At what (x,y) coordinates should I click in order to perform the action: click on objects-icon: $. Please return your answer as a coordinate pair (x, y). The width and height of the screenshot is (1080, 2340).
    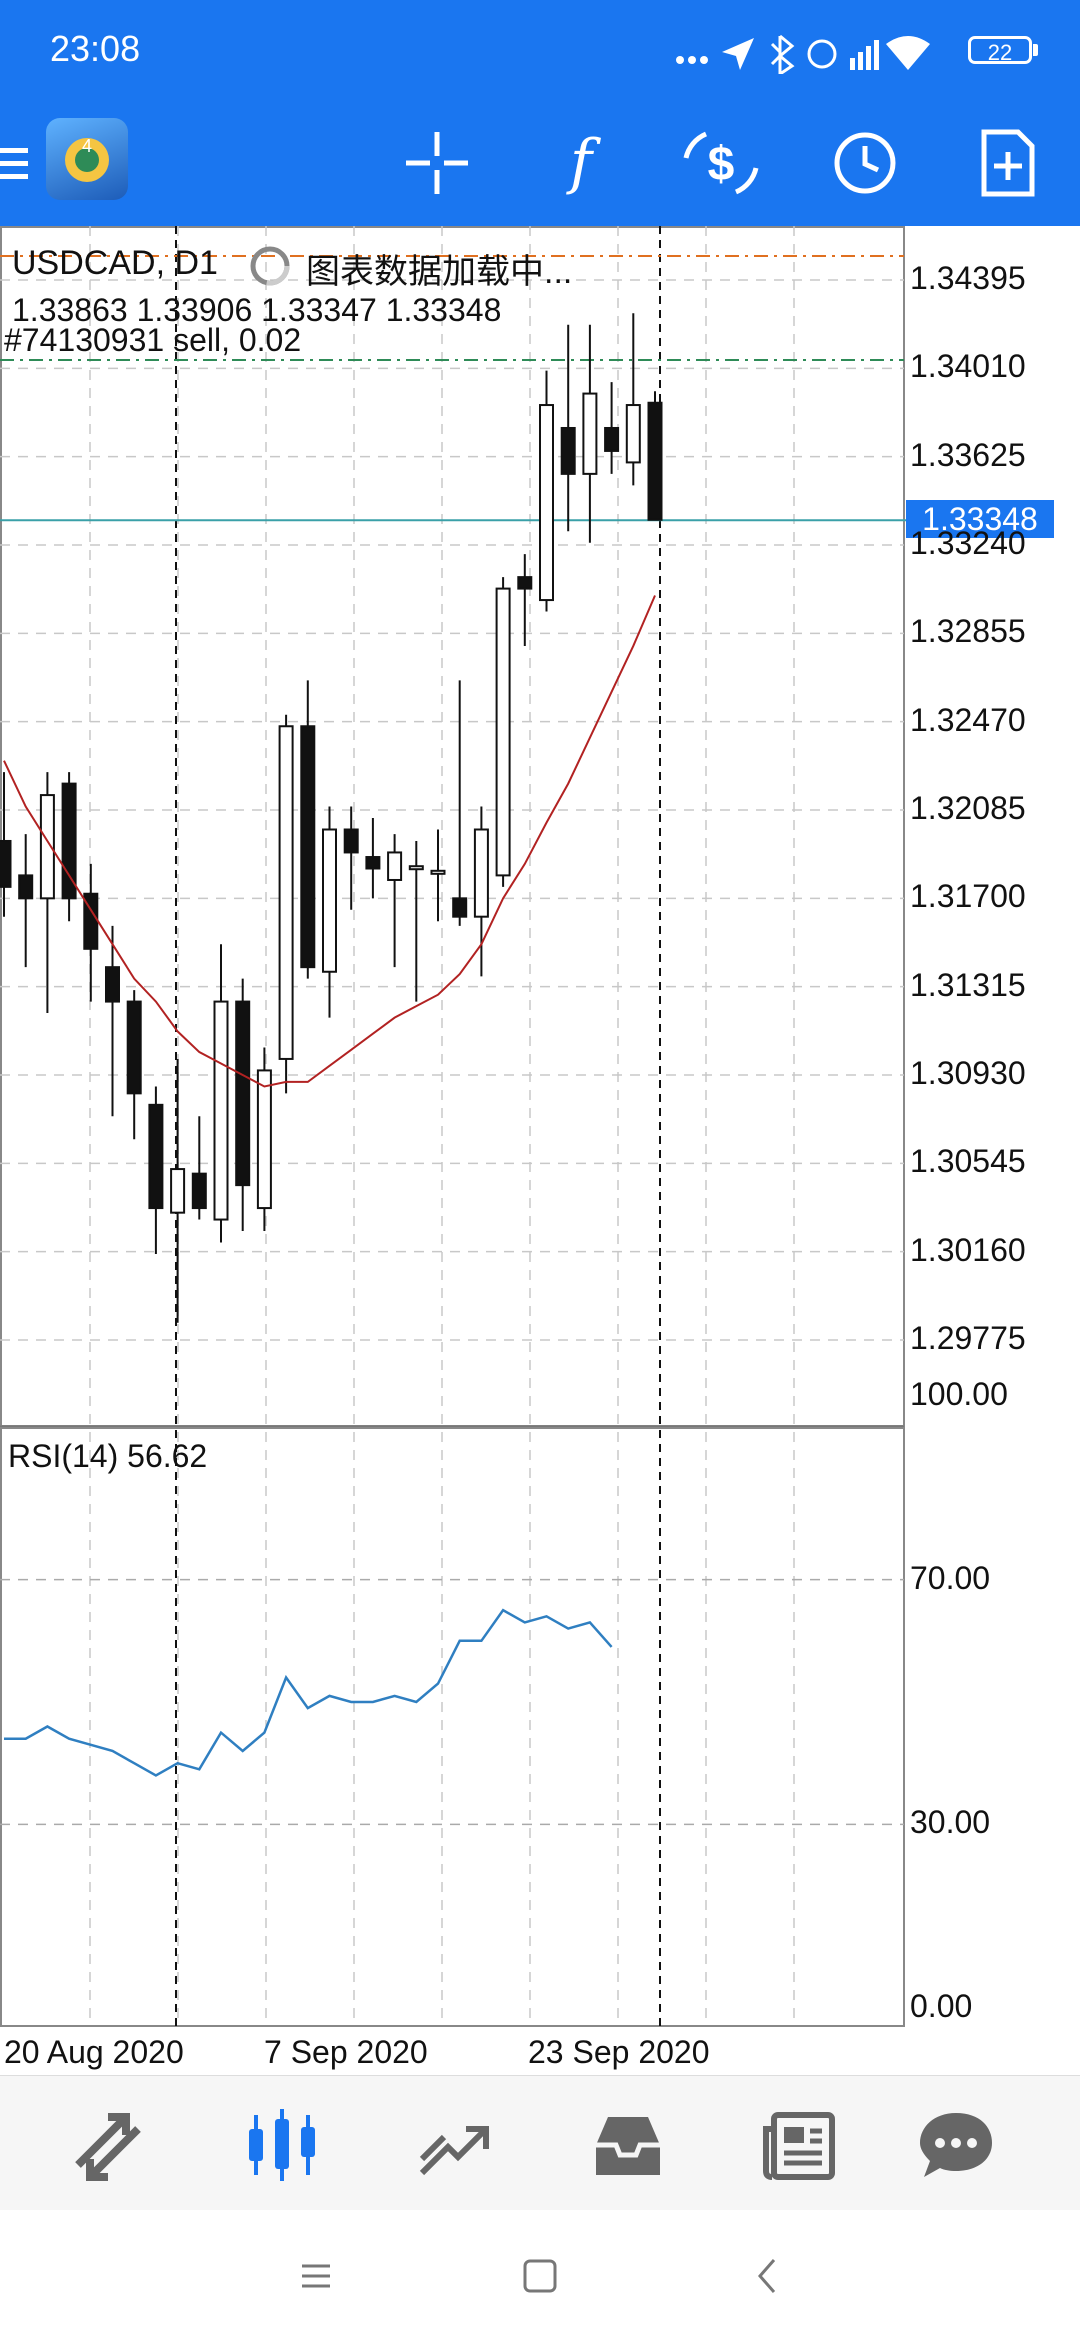
    Looking at the image, I should click on (721, 163).